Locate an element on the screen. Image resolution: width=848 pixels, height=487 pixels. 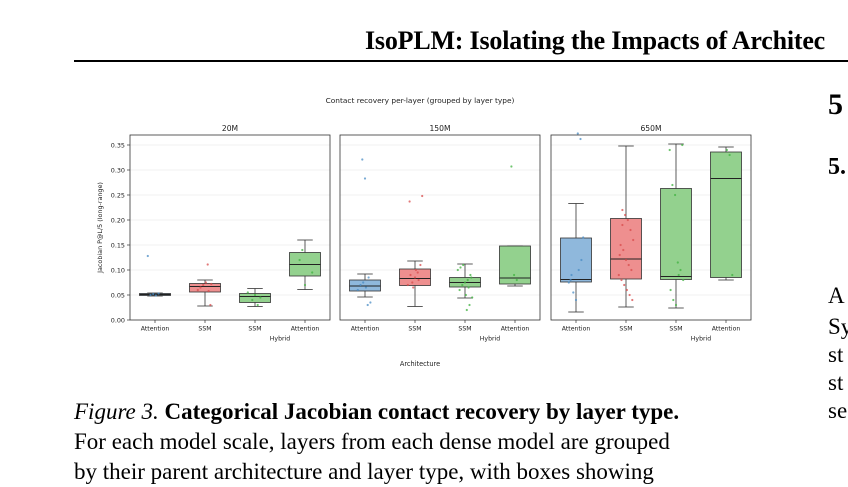
y-tick-label: 0.35 is located at coordinates (118, 145).